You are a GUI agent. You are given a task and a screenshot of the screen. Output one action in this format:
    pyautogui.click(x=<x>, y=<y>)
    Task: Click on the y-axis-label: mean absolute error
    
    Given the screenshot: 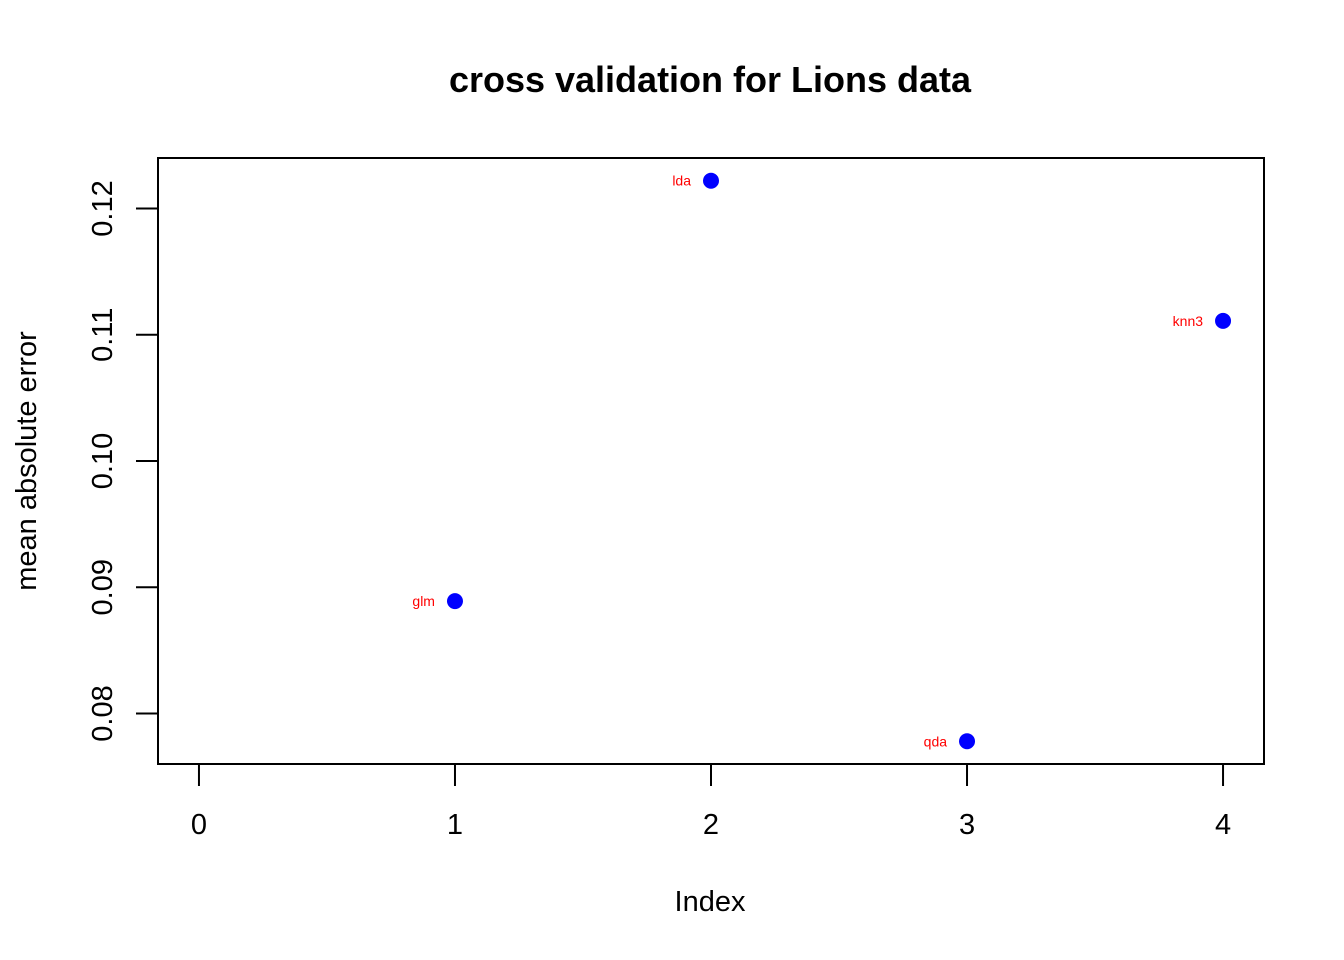 What is the action you would take?
    pyautogui.click(x=27, y=461)
    